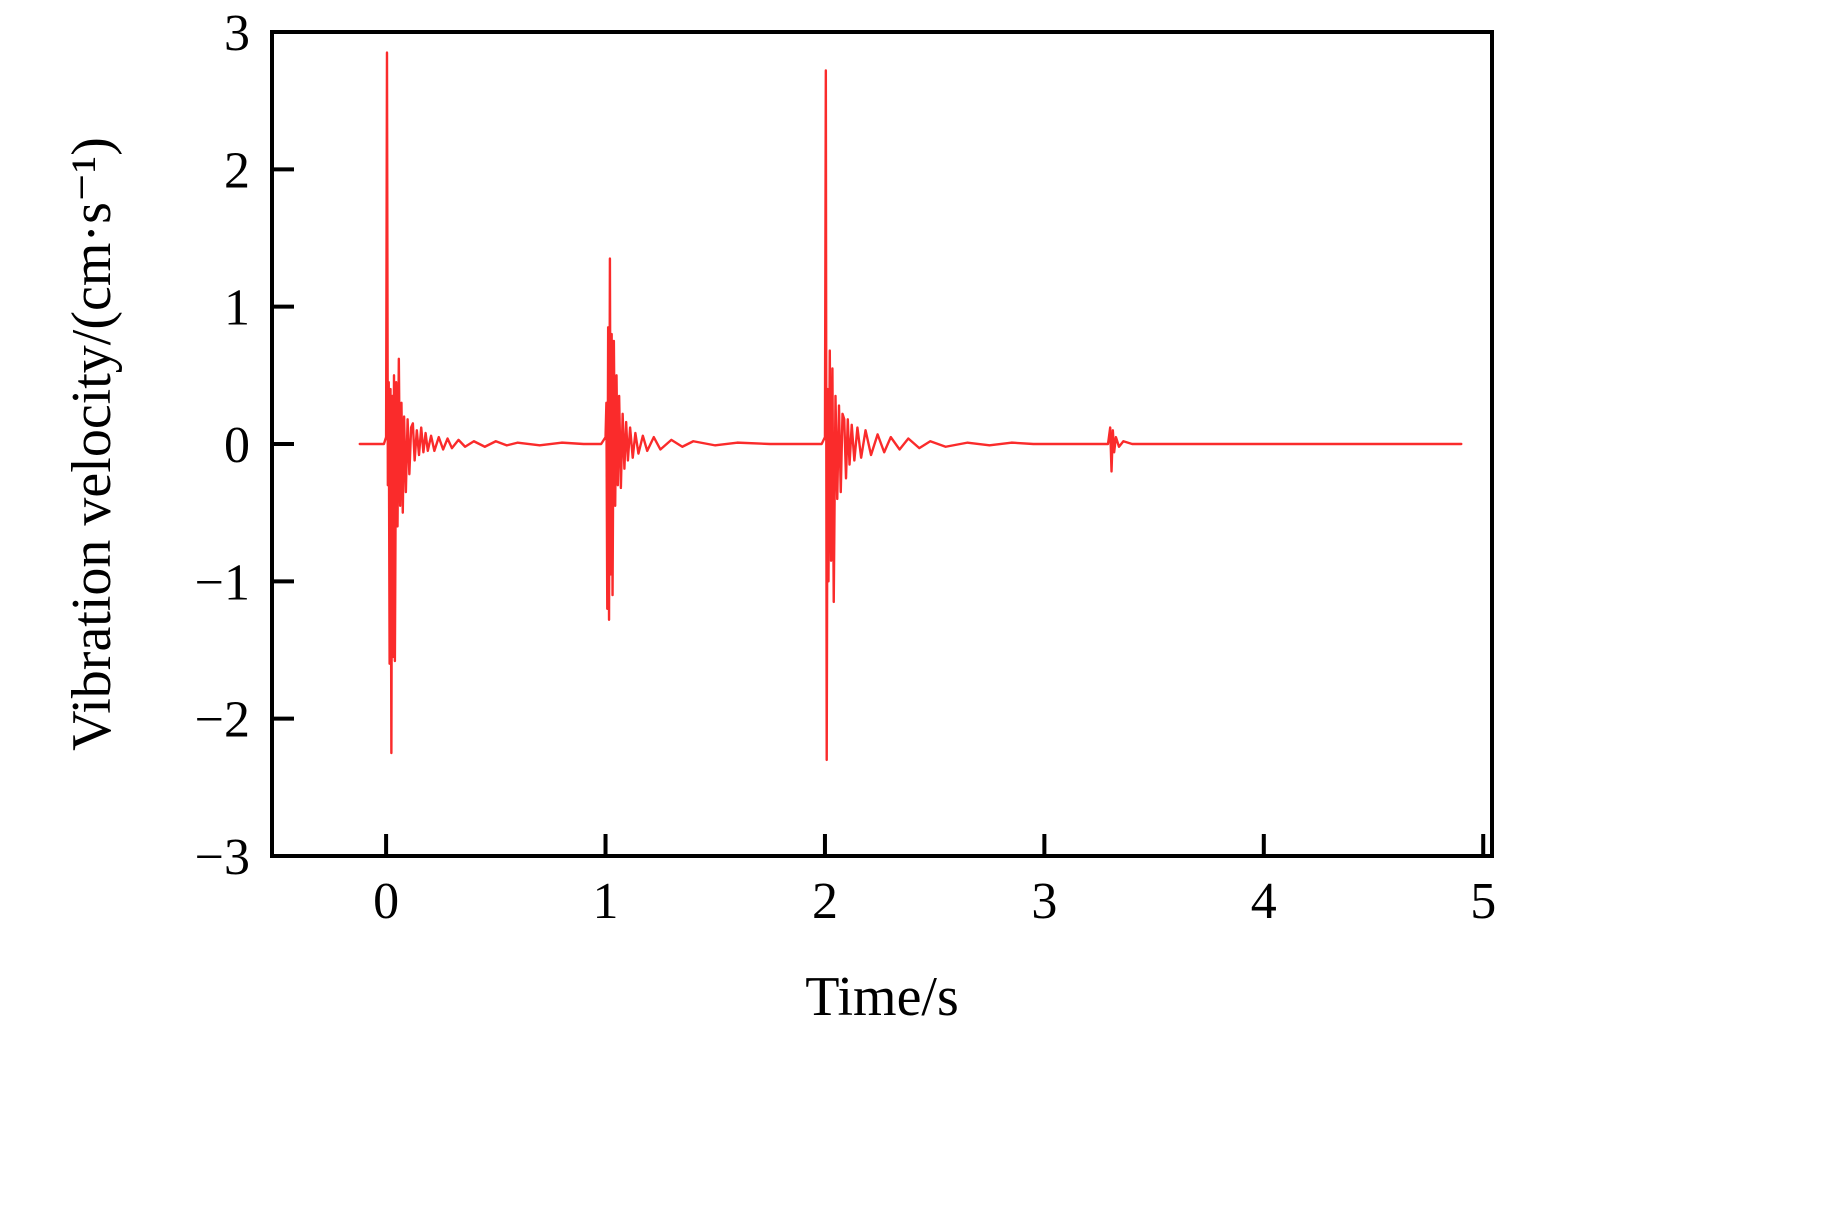 This screenshot has height=1224, width=1843. What do you see at coordinates (1044, 901) in the screenshot?
I see `x-tick-label: 3` at bounding box center [1044, 901].